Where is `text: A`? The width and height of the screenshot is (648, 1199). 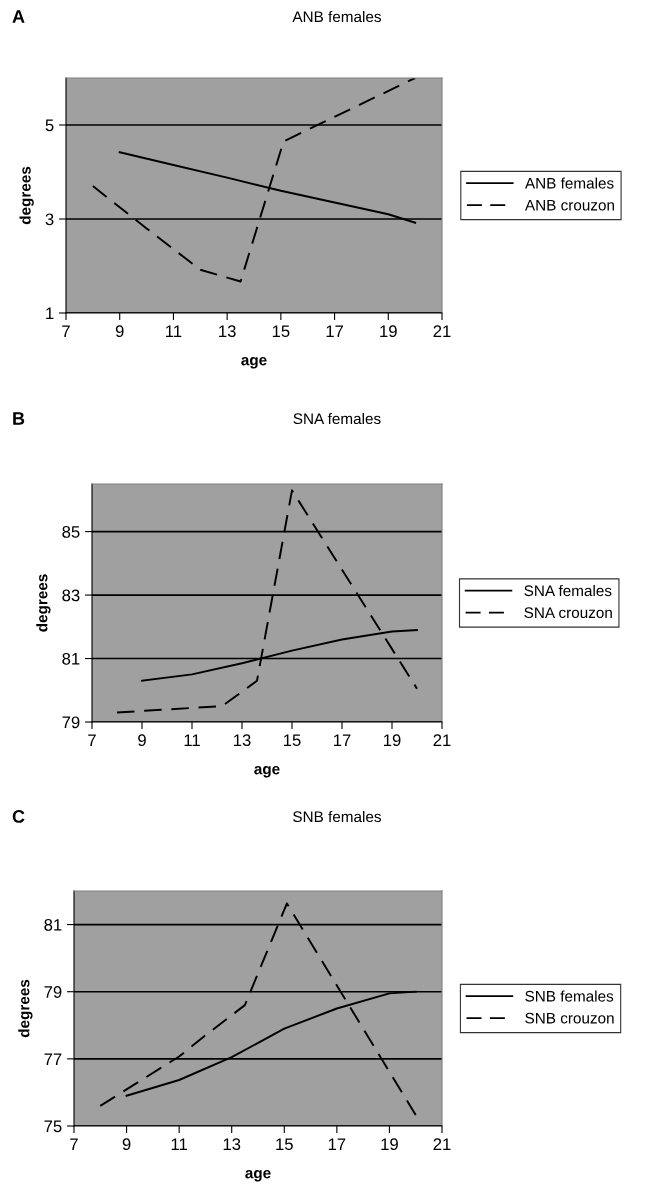 text: A is located at coordinates (18, 16).